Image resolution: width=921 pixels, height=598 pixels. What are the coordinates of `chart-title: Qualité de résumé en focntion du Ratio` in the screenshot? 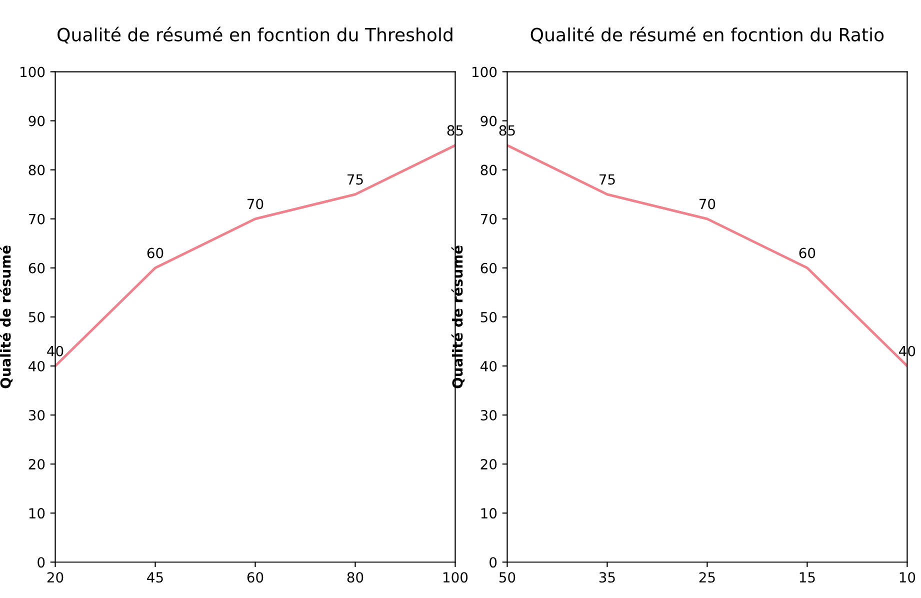 It's located at (707, 35).